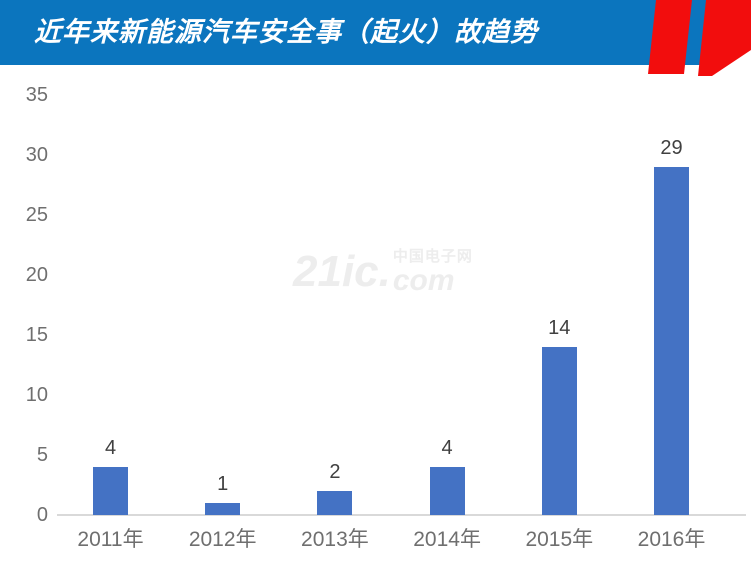 The height and width of the screenshot is (567, 751). Describe the element at coordinates (432, 256) in the screenshot. I see `watermark-chinese-text: 中国电子网` at that location.